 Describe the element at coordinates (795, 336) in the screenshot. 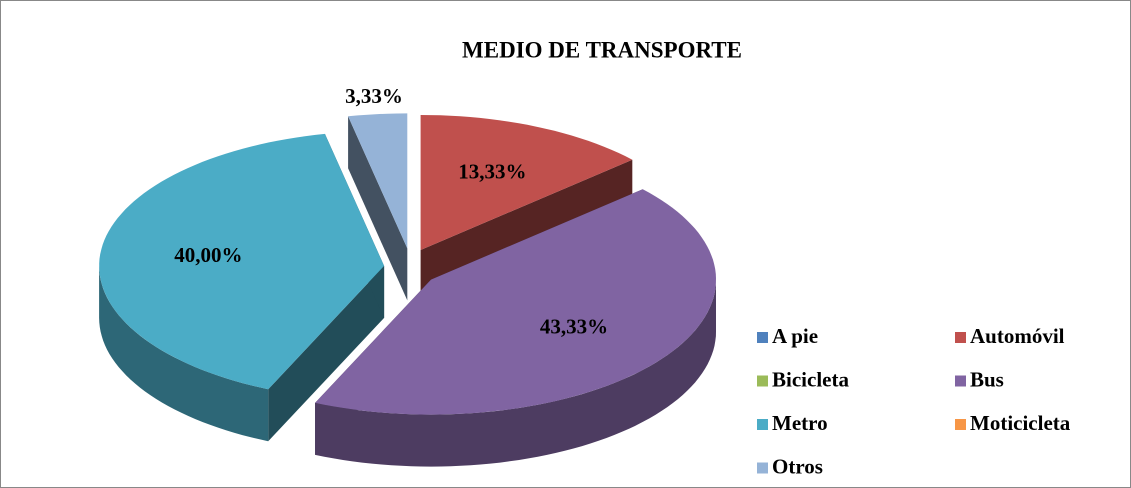

I see `legend-label: A pie` at that location.